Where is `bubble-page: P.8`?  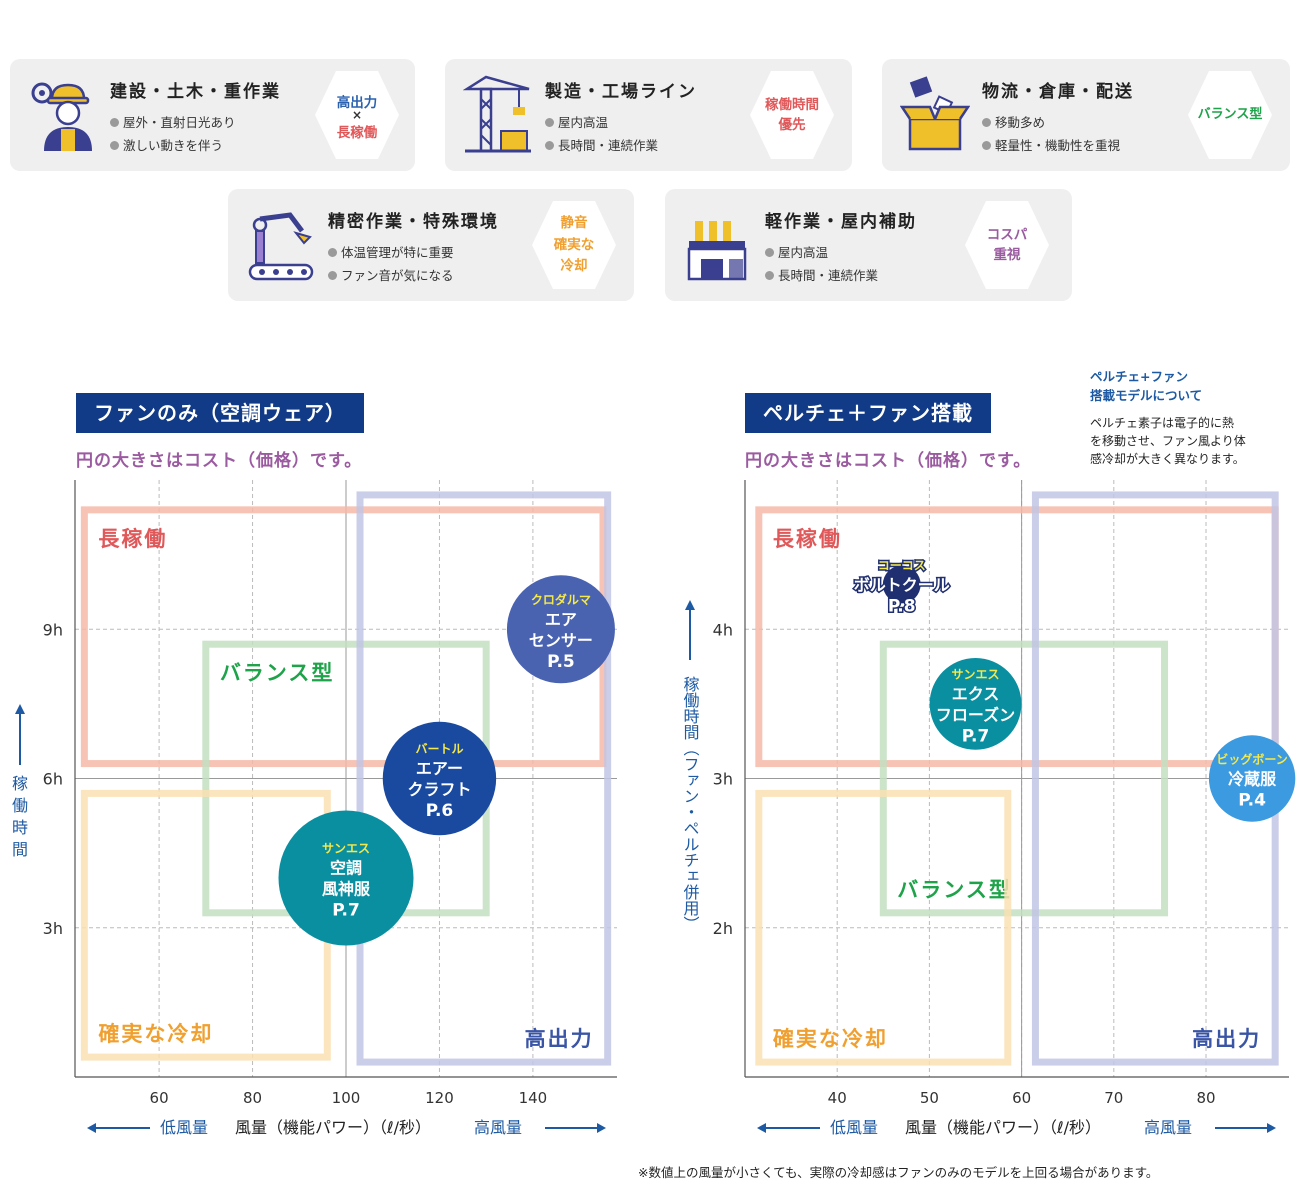
bubble-page: P.8 is located at coordinates (902, 606).